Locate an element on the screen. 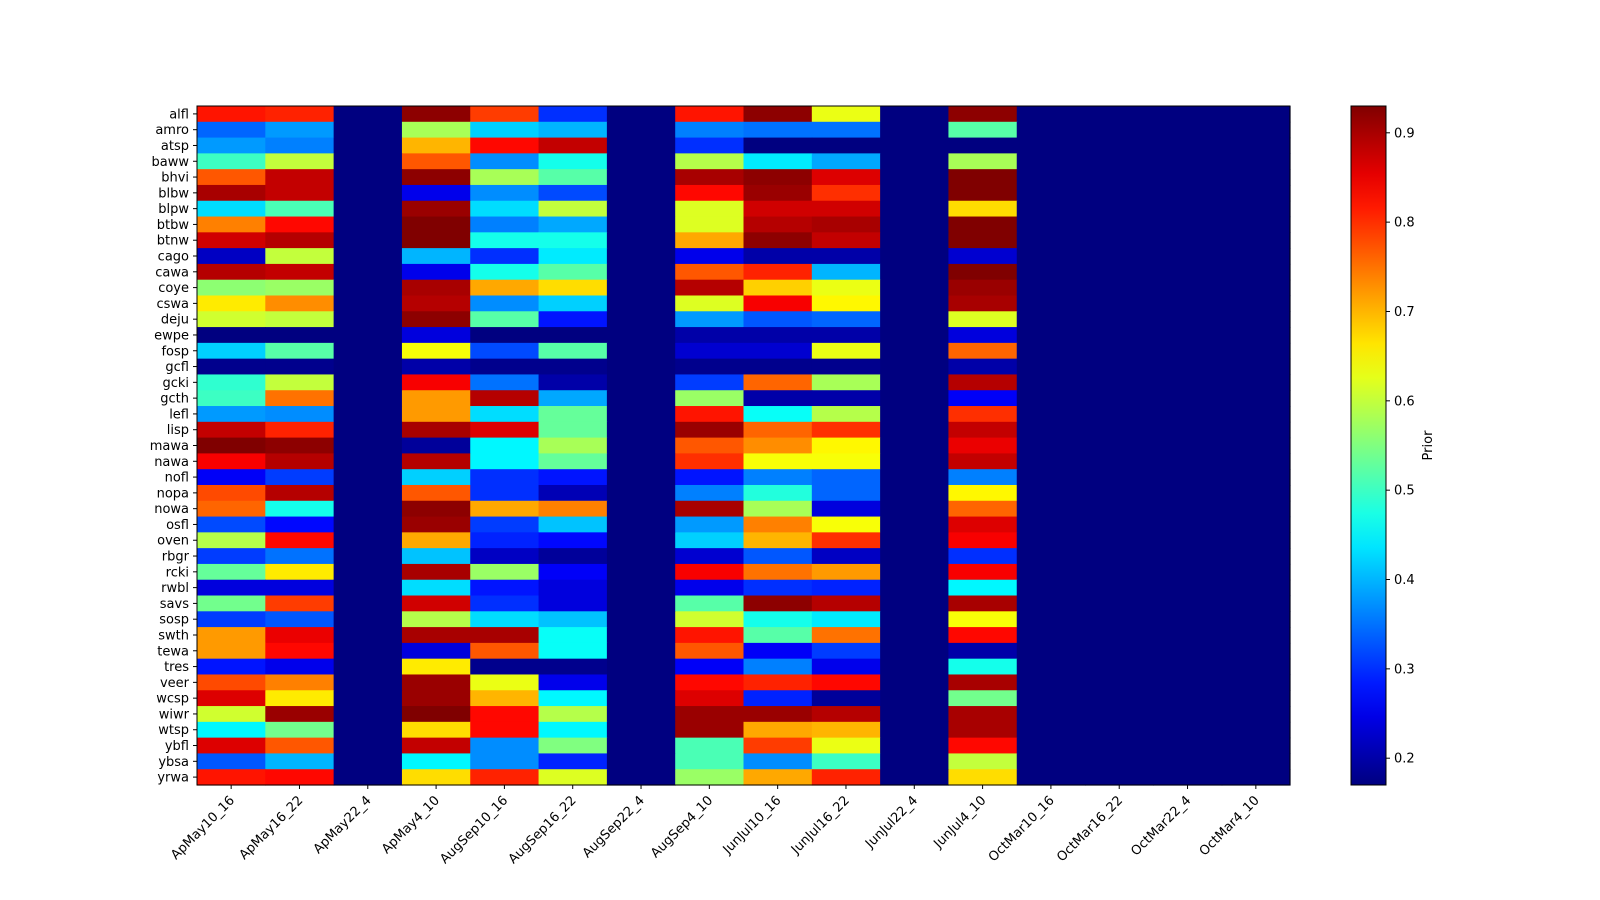 This screenshot has height=900, width=1600. y-tick-label-fosp: fosp is located at coordinates (175, 351).